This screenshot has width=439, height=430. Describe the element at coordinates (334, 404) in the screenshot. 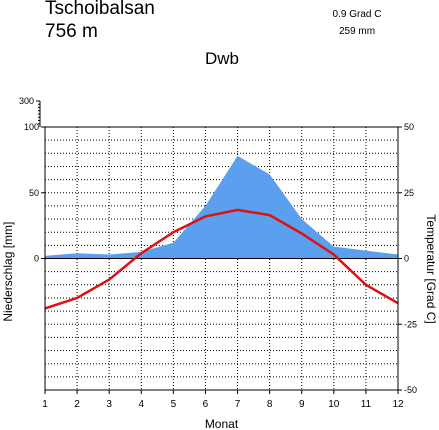

I see `x-tick-label: 10` at that location.